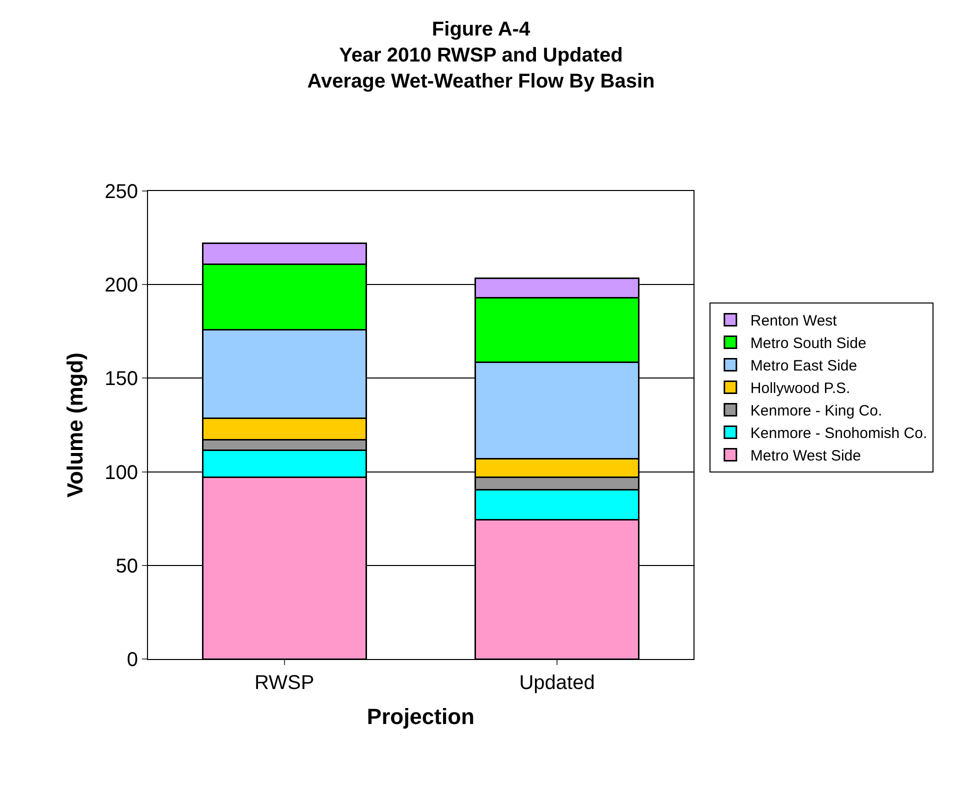 The width and height of the screenshot is (962, 789). I want to click on legend-label: Metro East Side, so click(804, 366).